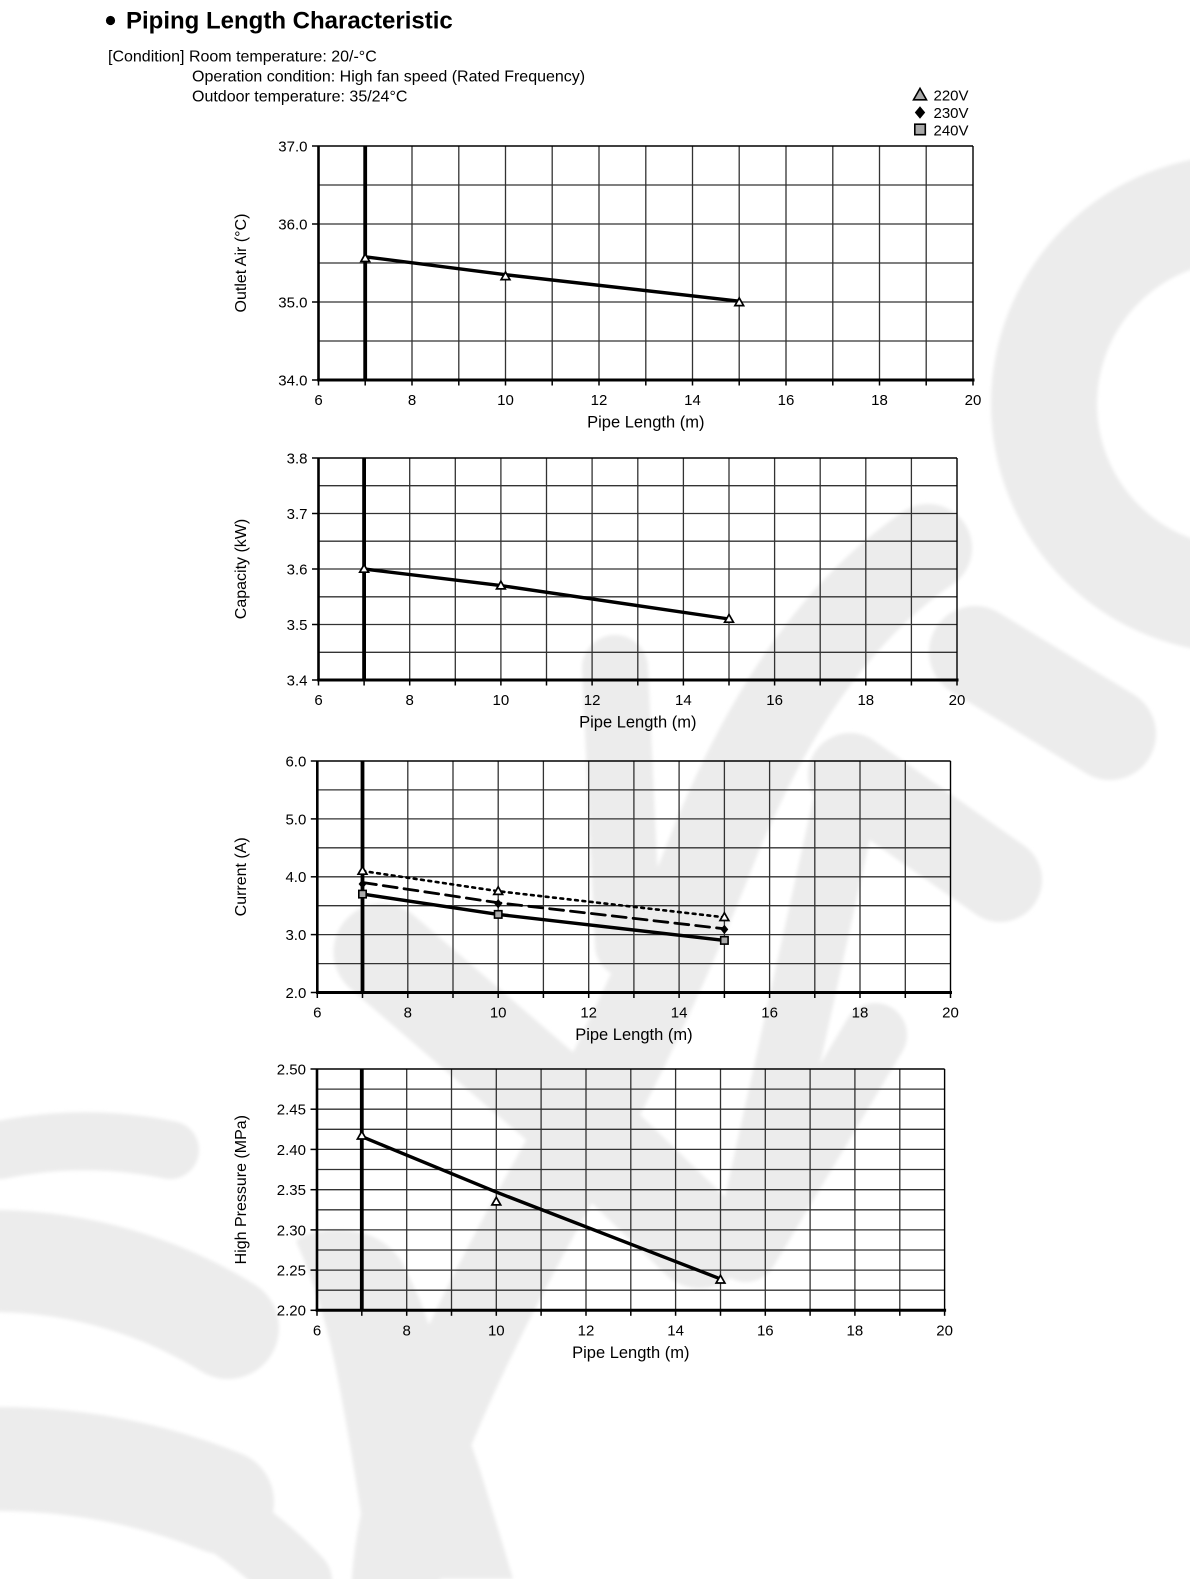  What do you see at coordinates (297, 680) in the screenshot?
I see `svg-text: 3.4` at bounding box center [297, 680].